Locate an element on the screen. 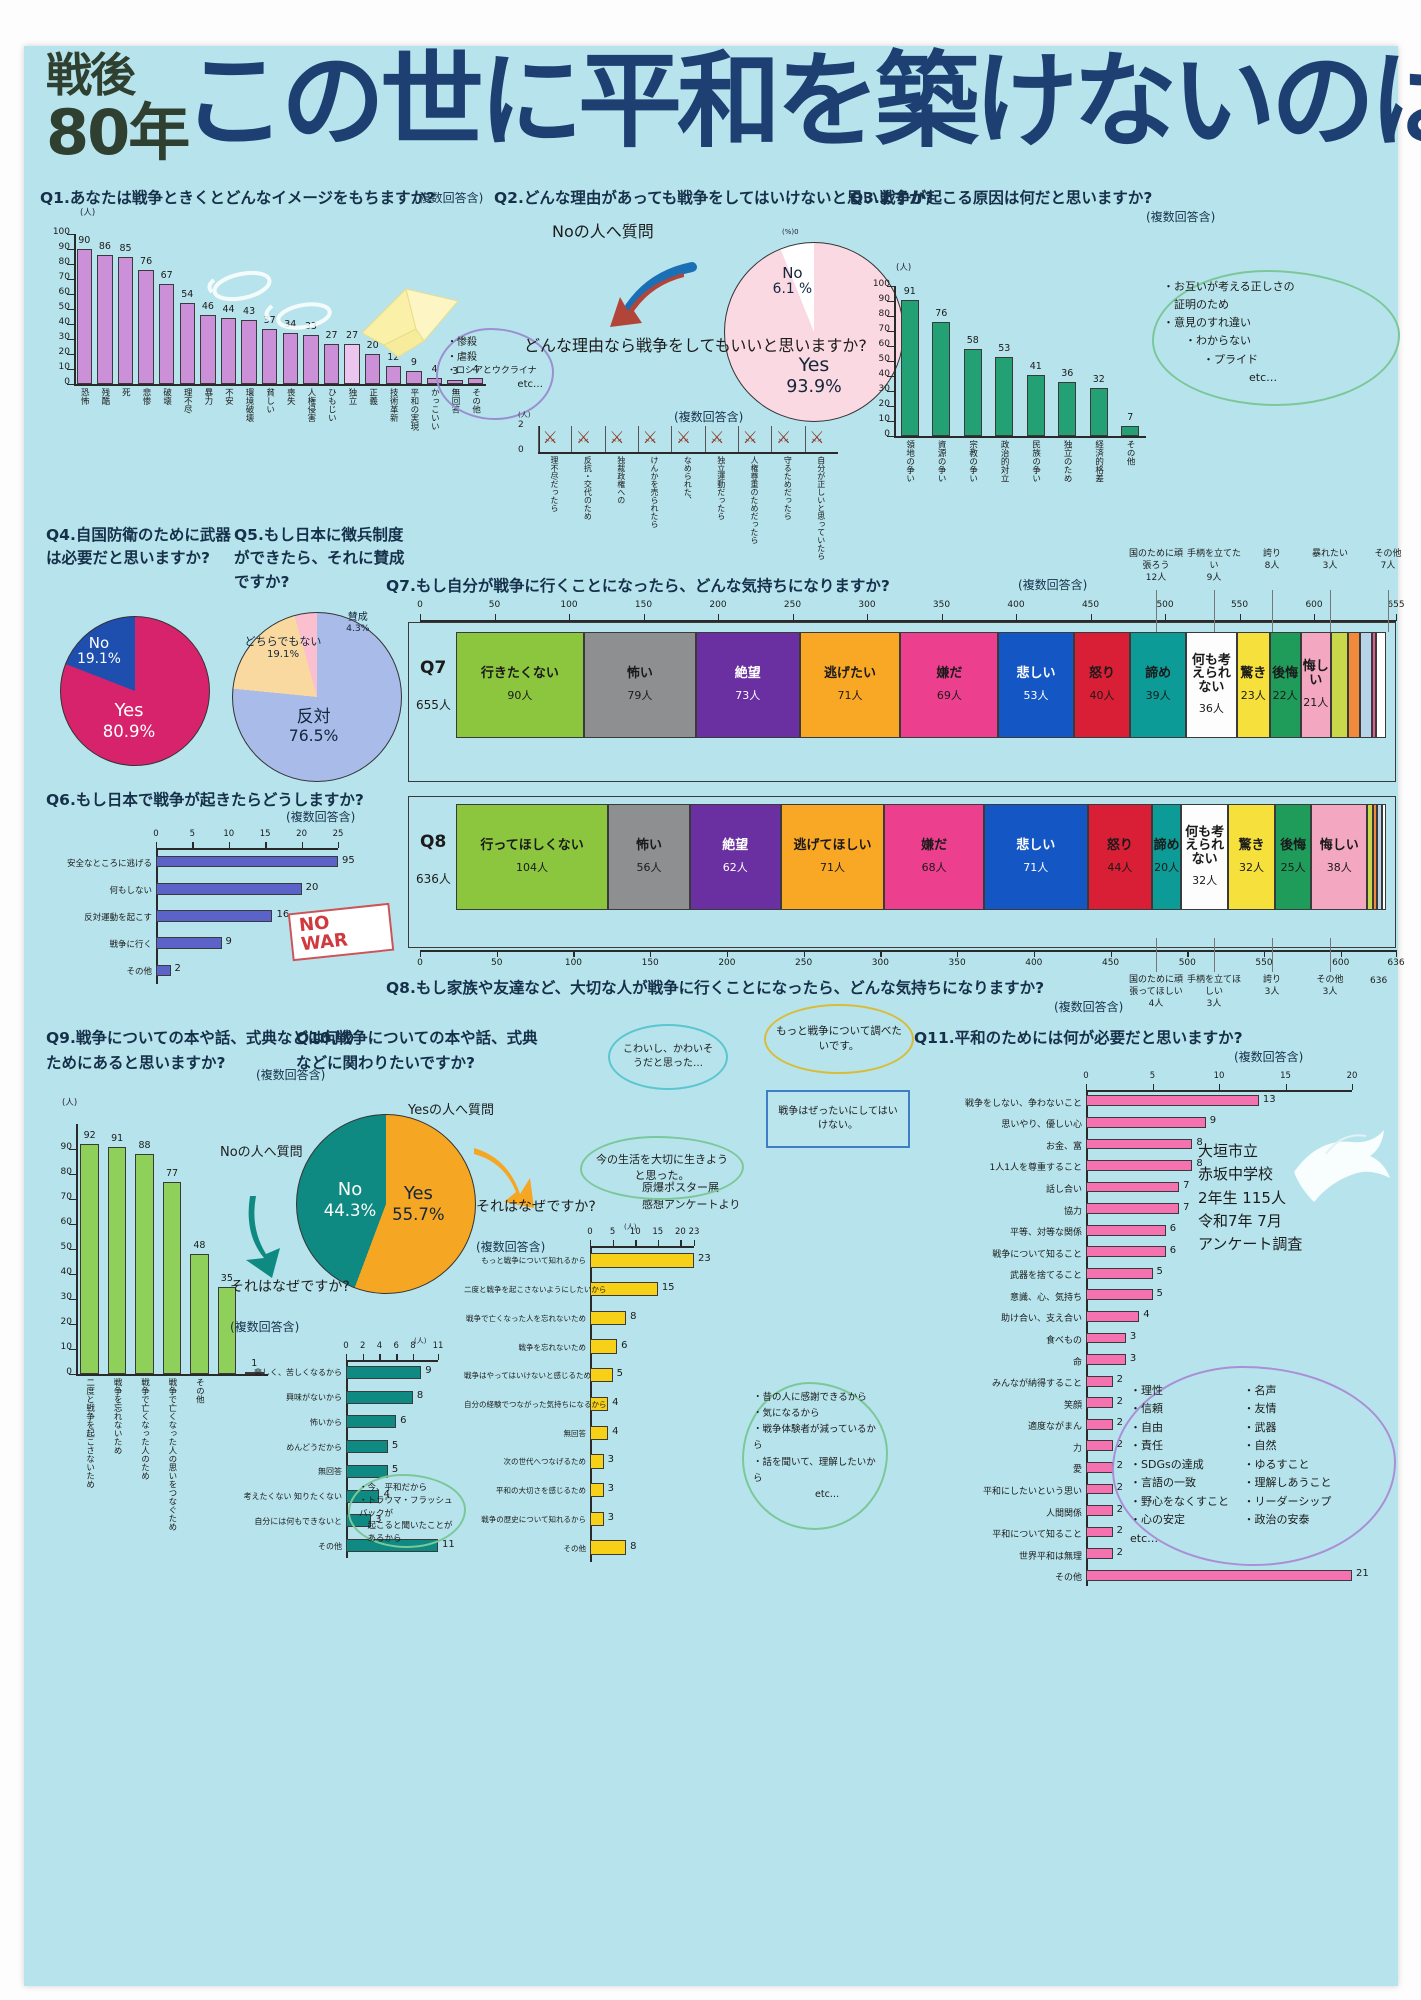 The height and width of the screenshot is (2000, 1421). y-tick-label: 70 is located at coordinates (64, 277).